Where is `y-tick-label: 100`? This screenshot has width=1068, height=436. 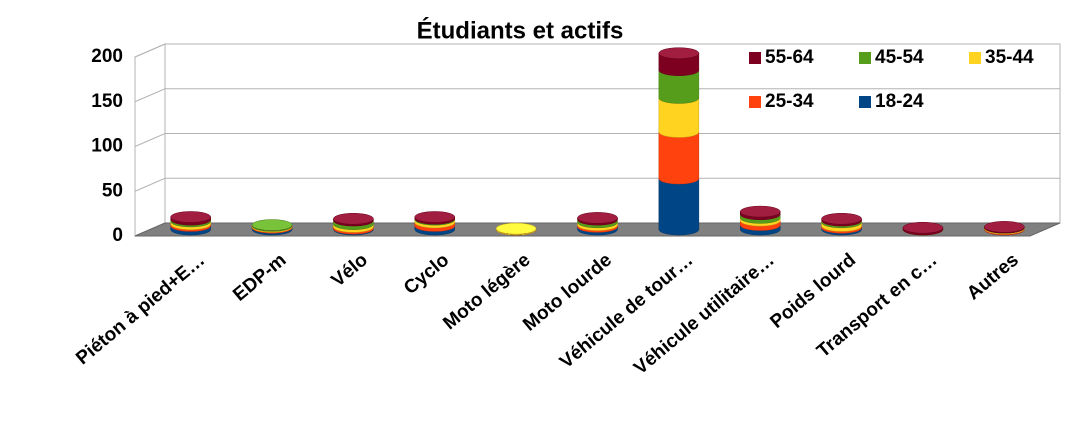
y-tick-label: 100 is located at coordinates (107, 146).